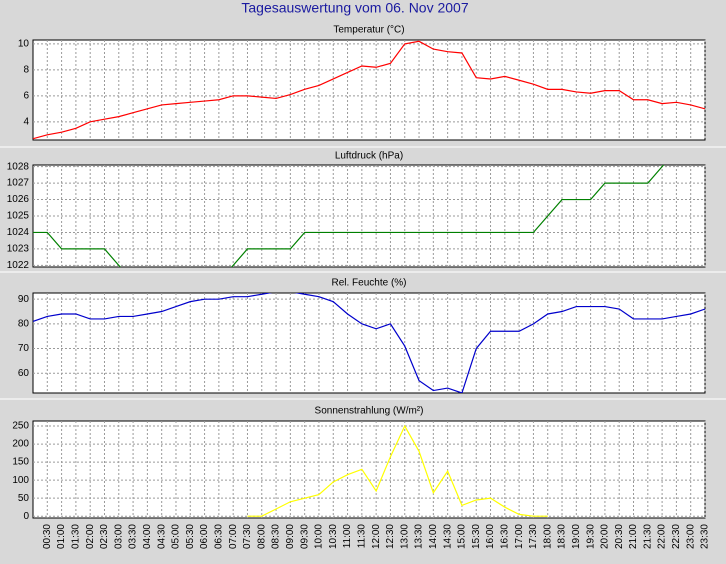  What do you see at coordinates (361, 536) in the screenshot?
I see `x-tick-label: 11:30` at bounding box center [361, 536].